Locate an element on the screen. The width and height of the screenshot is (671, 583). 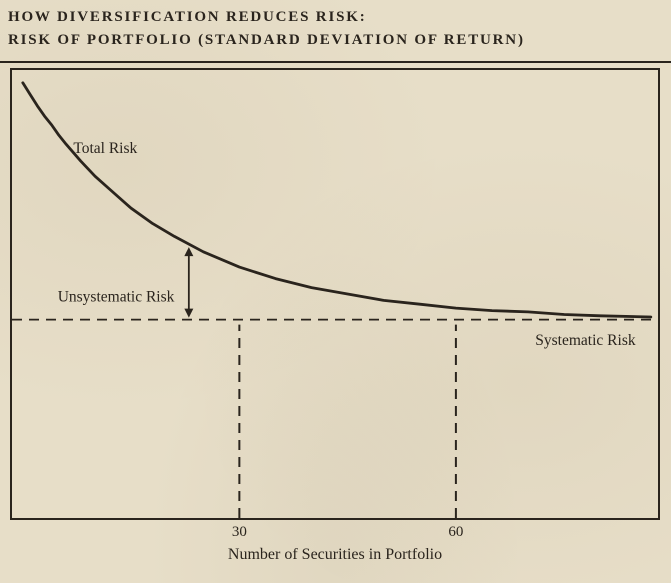
x-tick-30: 30 is located at coordinates (239, 532).